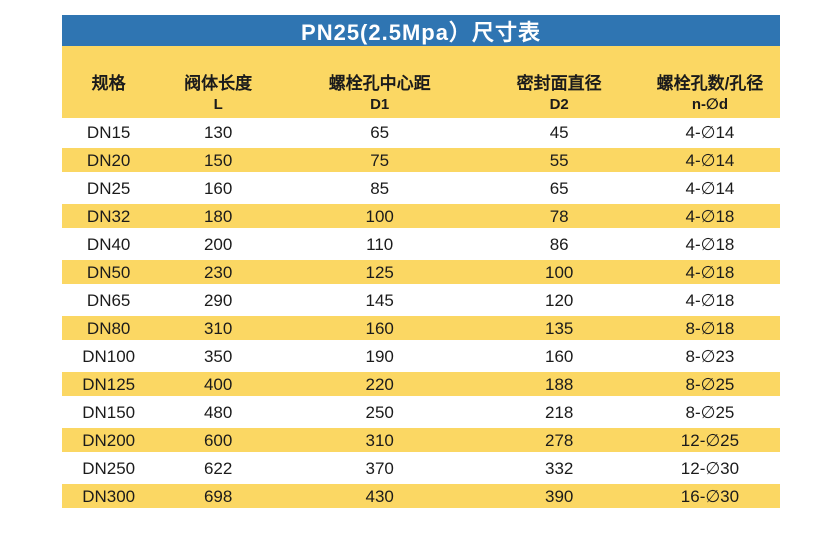 The image size is (822, 536). Describe the element at coordinates (108, 216) in the screenshot. I see `spec-cell: DN32` at that location.